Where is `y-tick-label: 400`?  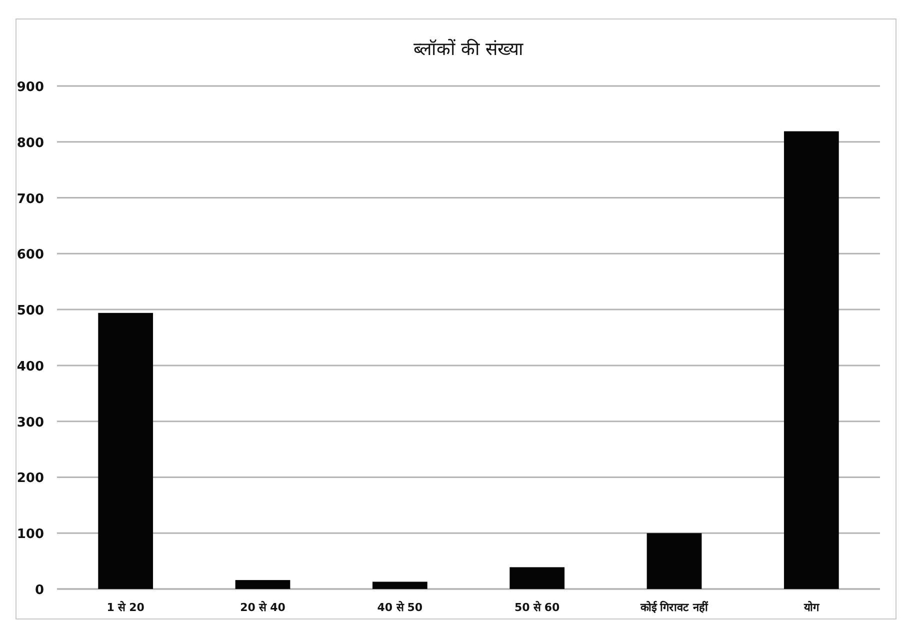 y-tick-label: 400 is located at coordinates (30, 366).